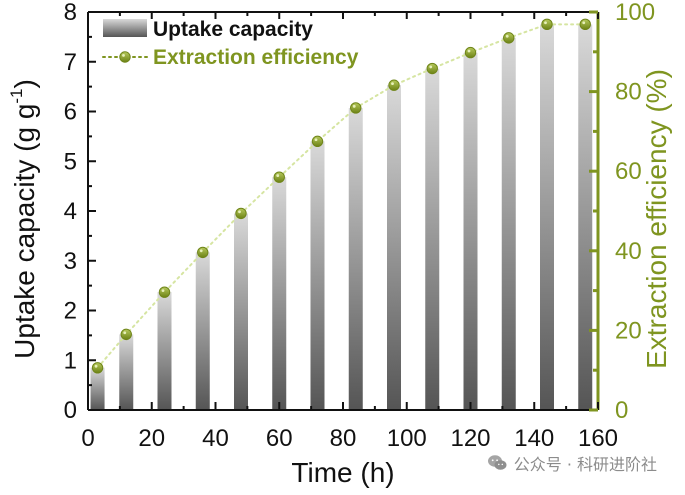 The image size is (685, 495). I want to click on x-tick-label: 100, so click(407, 438).